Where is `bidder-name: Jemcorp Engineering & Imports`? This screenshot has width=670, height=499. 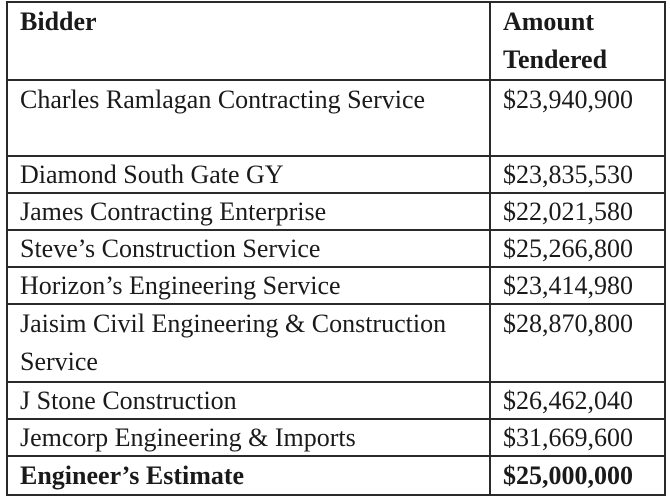 bidder-name: Jemcorp Engineering & Imports is located at coordinates (248, 437).